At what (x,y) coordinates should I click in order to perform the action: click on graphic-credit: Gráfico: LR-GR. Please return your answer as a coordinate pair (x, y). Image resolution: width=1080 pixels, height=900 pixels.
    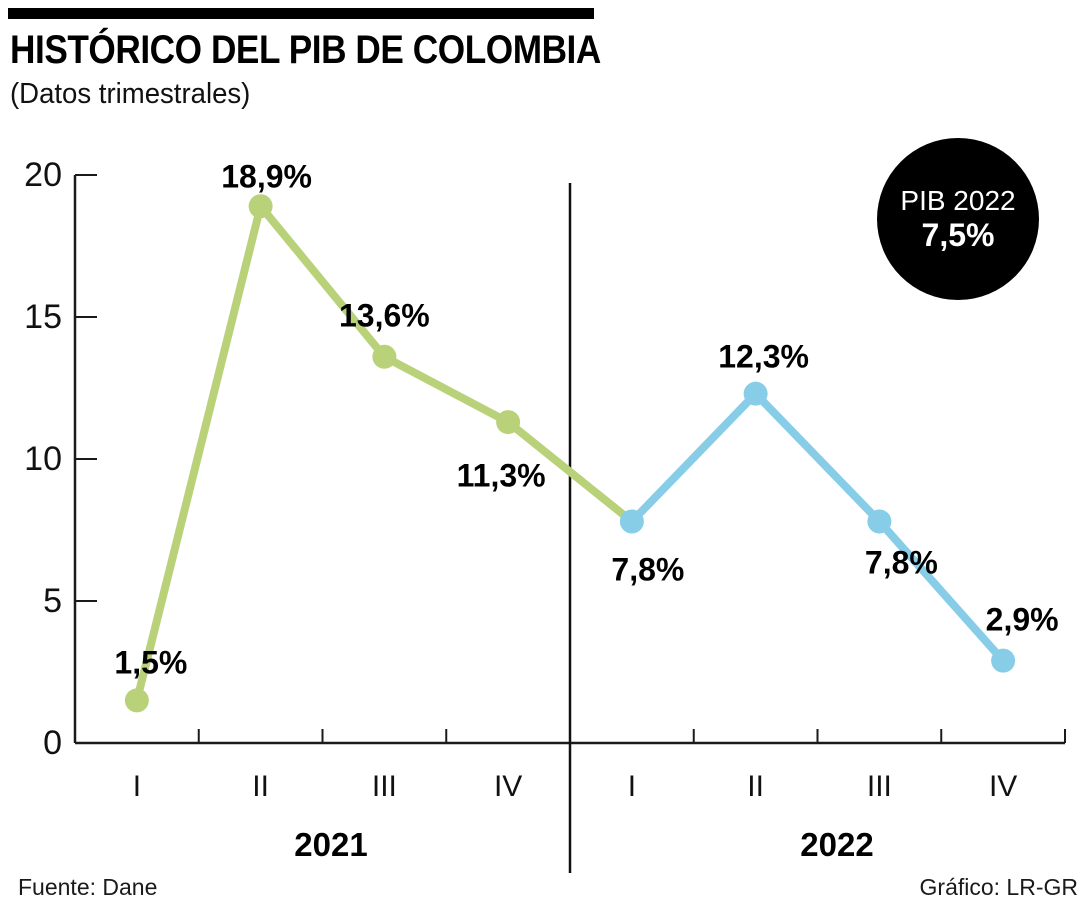
    Looking at the image, I should click on (998, 887).